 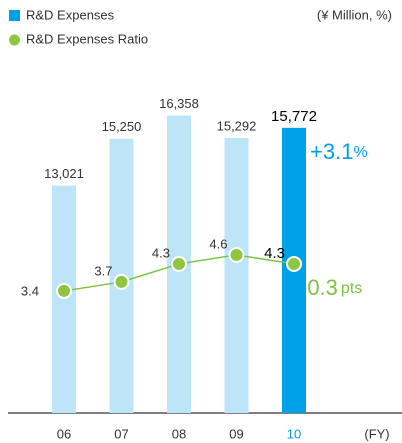 I want to click on annotation-value: +3.1, so click(x=331, y=151).